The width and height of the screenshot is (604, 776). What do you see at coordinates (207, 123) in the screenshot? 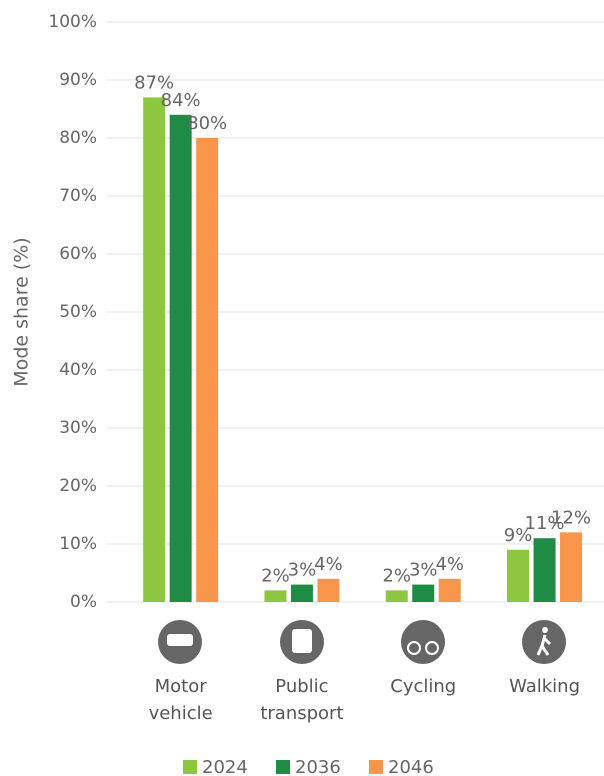
I see `data-label: 80%` at bounding box center [207, 123].